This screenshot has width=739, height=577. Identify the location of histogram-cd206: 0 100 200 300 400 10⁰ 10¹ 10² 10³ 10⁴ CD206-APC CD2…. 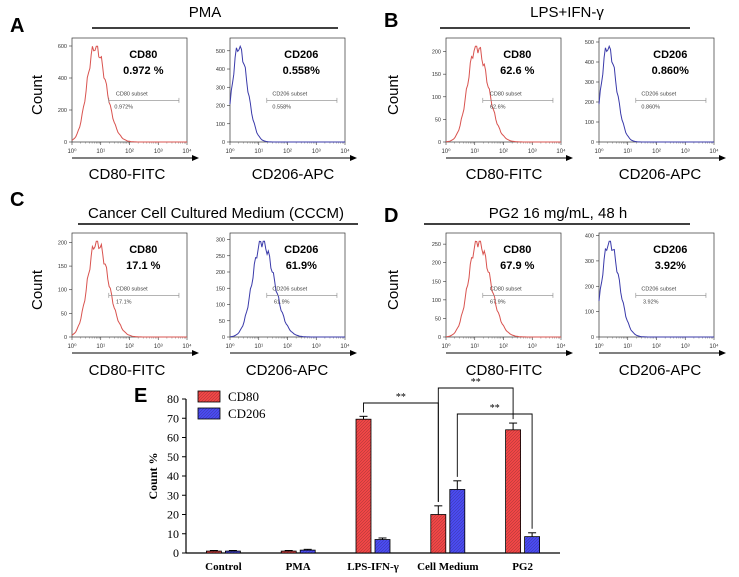
(655, 305).